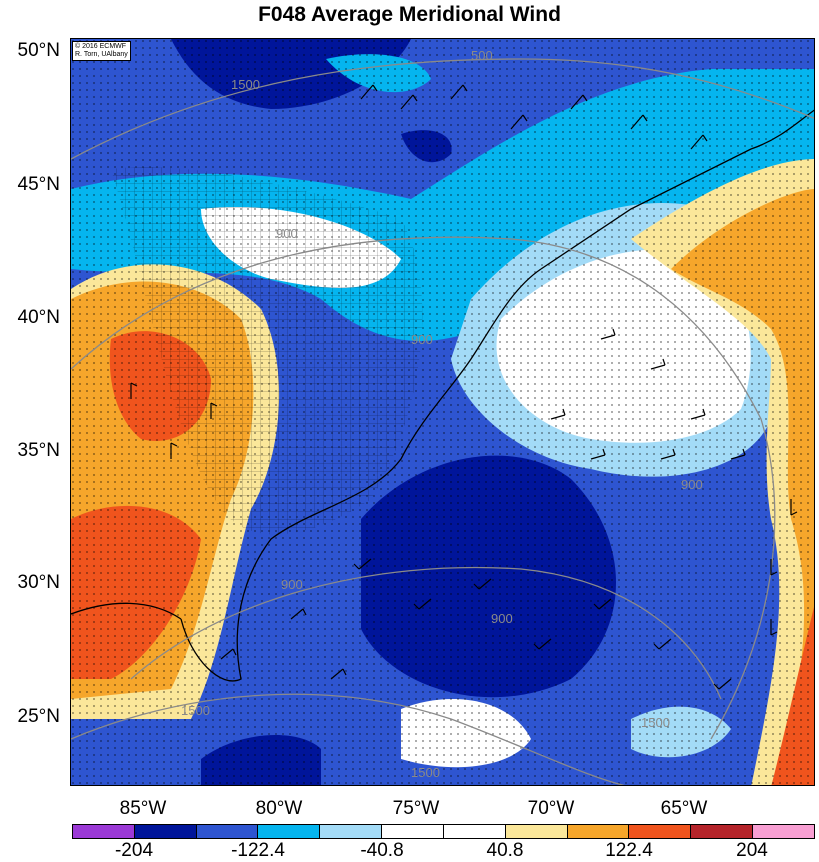 The height and width of the screenshot is (862, 819). I want to click on colorbar-label: -204, so click(134, 850).